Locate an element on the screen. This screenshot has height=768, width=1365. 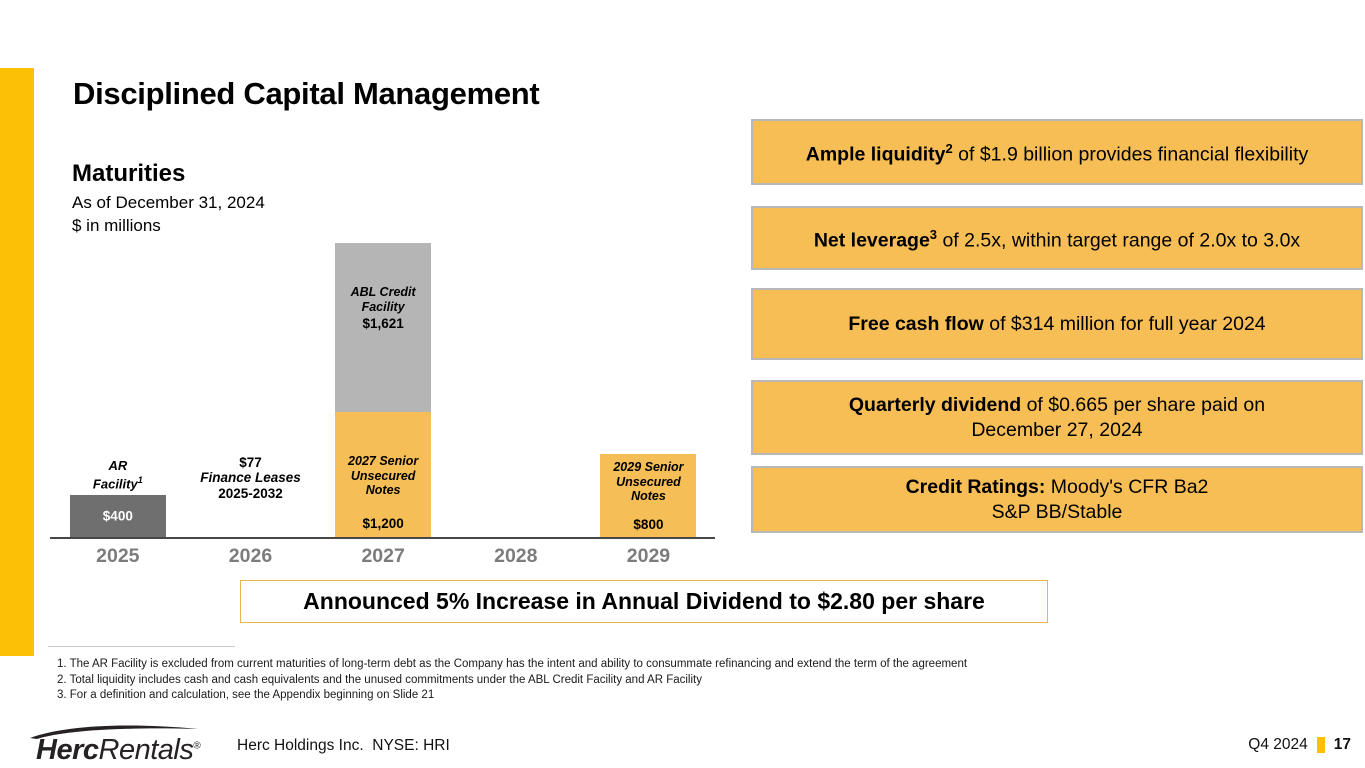
bar-value-label: $400 is located at coordinates (117, 516).